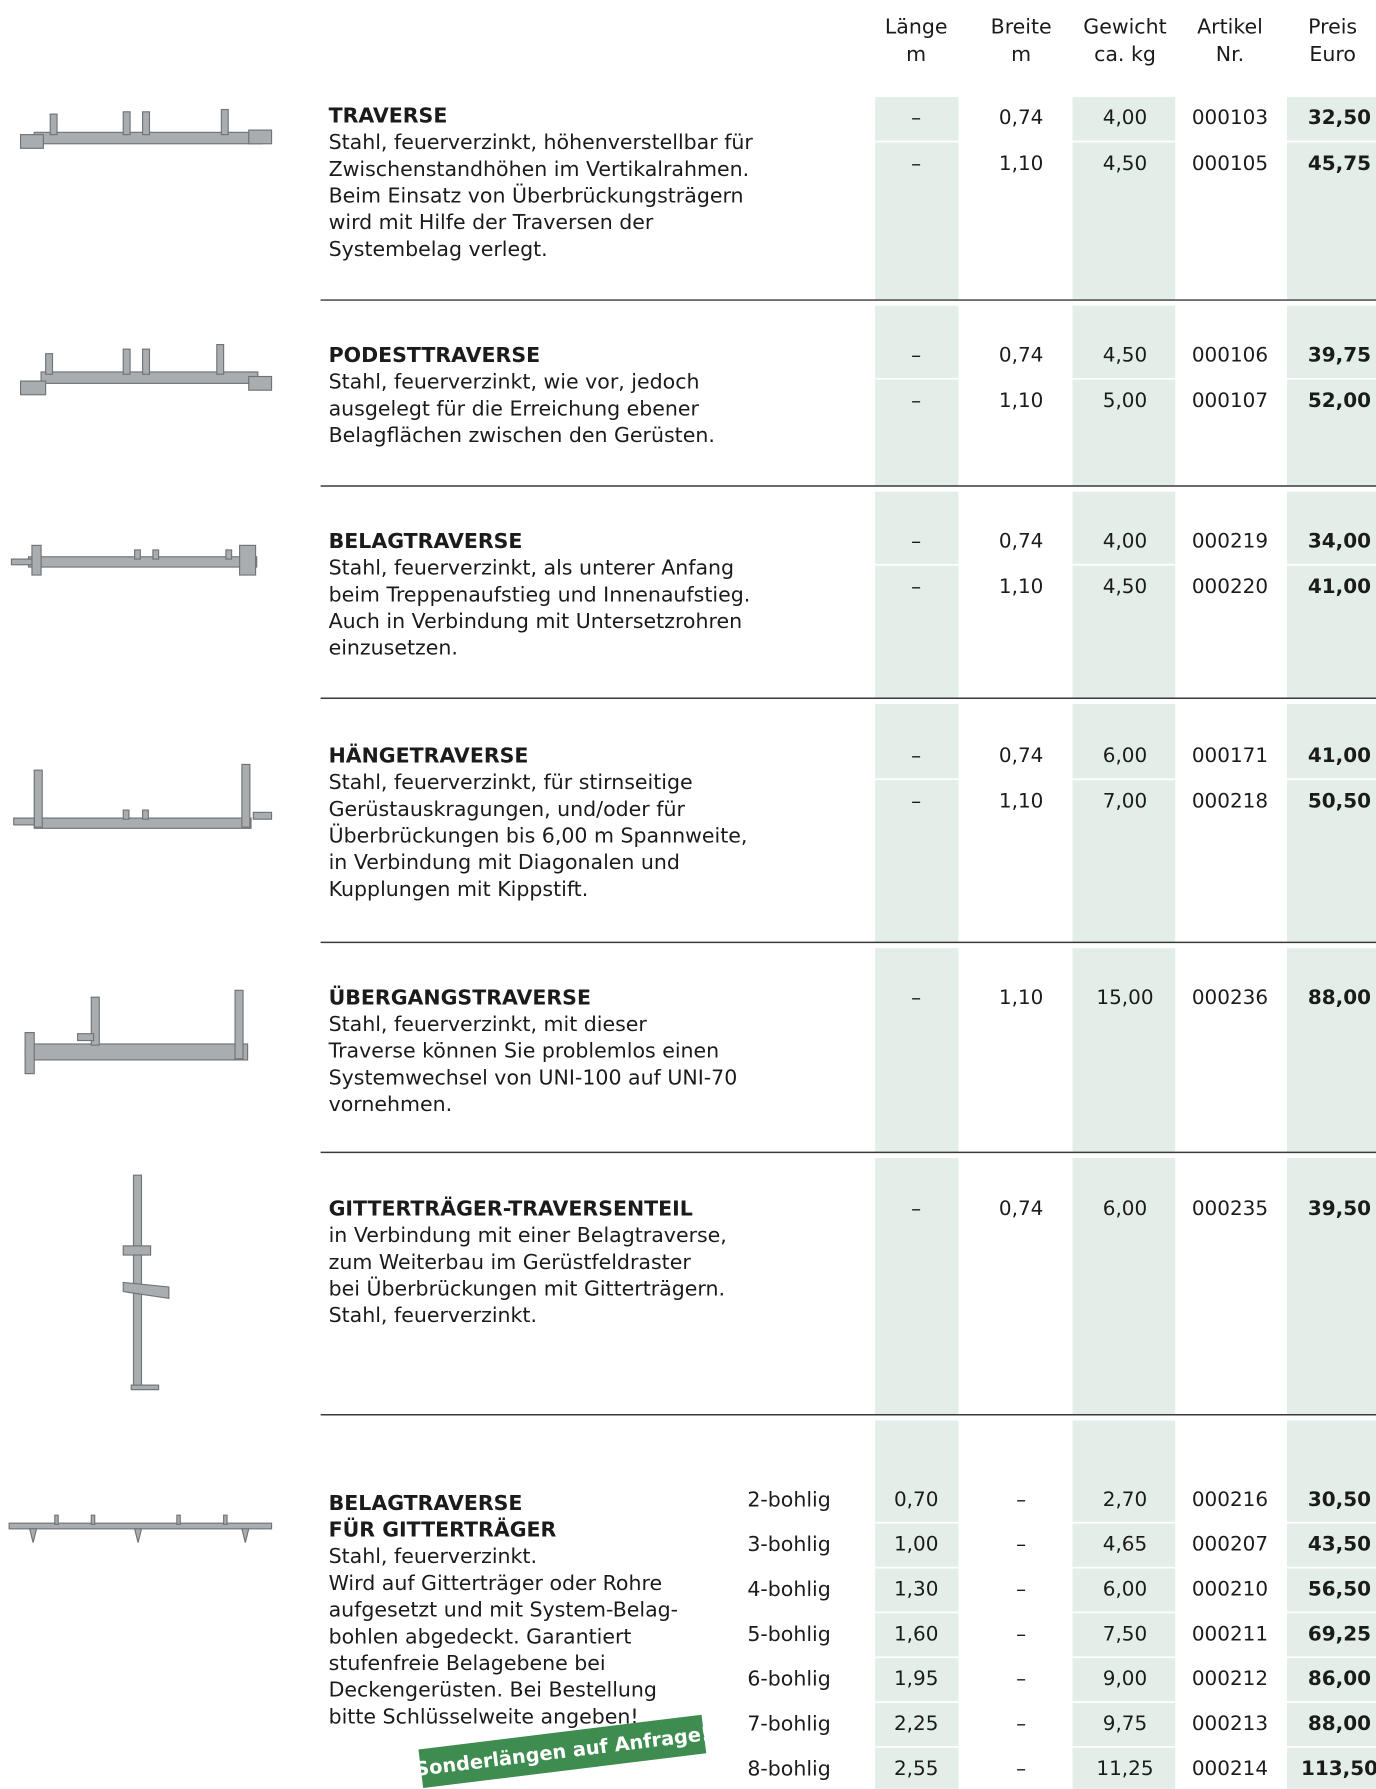  Describe the element at coordinates (146, 128) in the screenshot. I see `image-traverse` at that location.